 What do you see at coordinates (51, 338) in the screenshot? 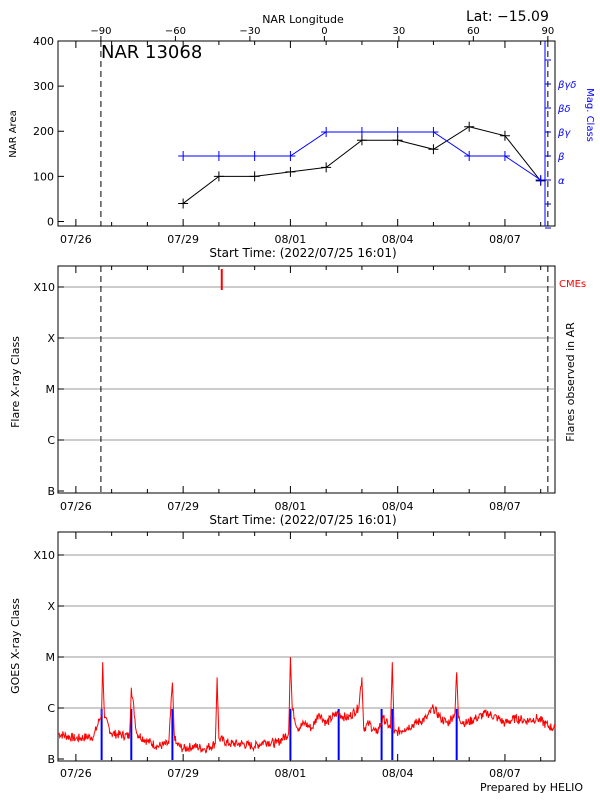
I see `flare-y-tick-label: X` at bounding box center [51, 338].